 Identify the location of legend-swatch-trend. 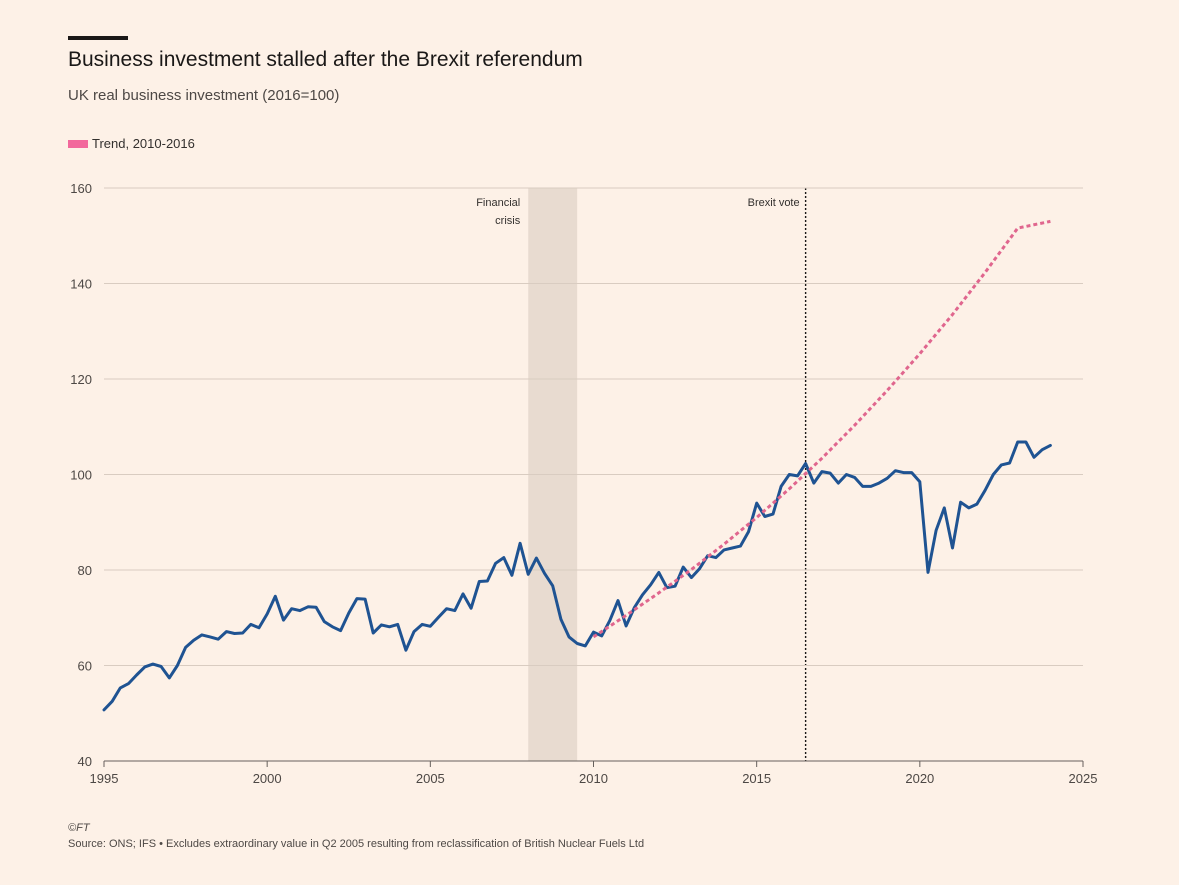
(78, 143).